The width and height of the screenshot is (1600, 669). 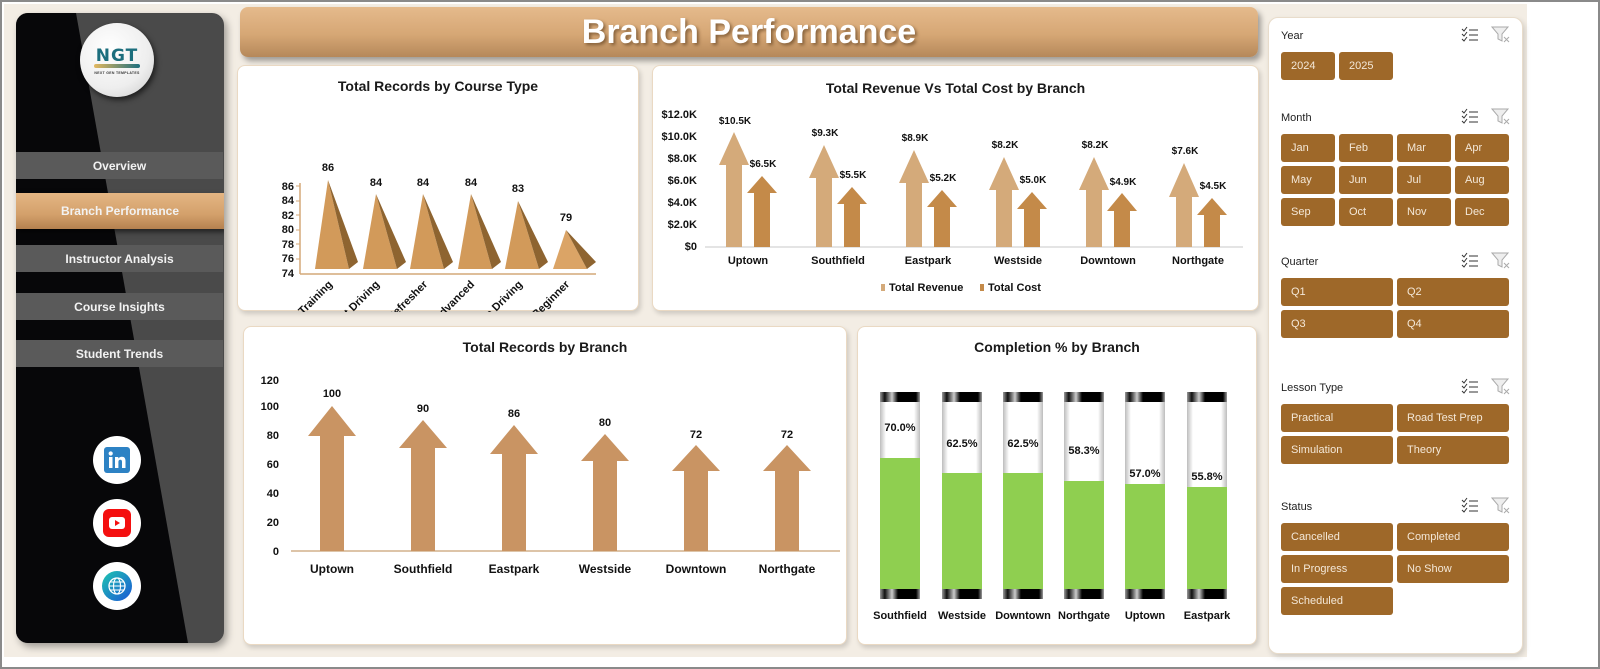 I want to click on filter-status-completed: Completed, so click(x=1453, y=537).